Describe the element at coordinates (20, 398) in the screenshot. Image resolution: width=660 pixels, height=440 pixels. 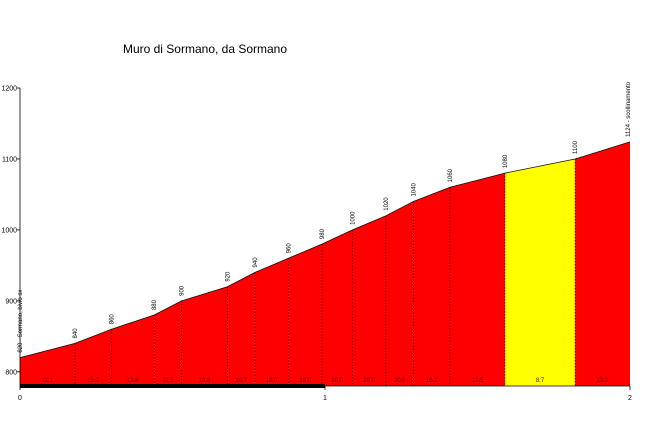
I see `x-tick-label-0: 0` at that location.